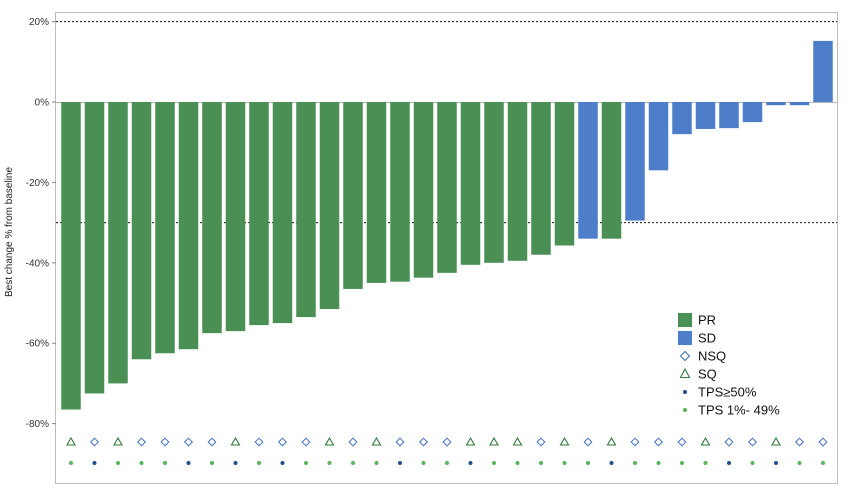 This screenshot has width=853, height=486. What do you see at coordinates (727, 392) in the screenshot?
I see `legend-label: TPS≥50%` at bounding box center [727, 392].